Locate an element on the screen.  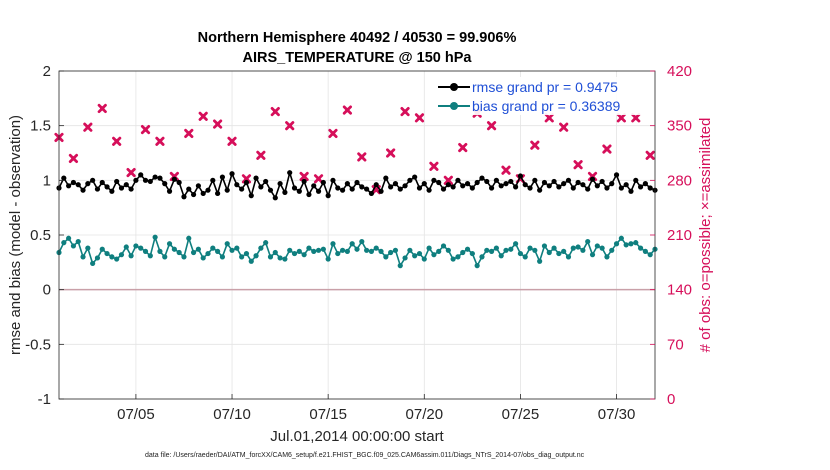
legend-rmse-label: rmse grand pr = 0.9475 is located at coordinates (545, 87).